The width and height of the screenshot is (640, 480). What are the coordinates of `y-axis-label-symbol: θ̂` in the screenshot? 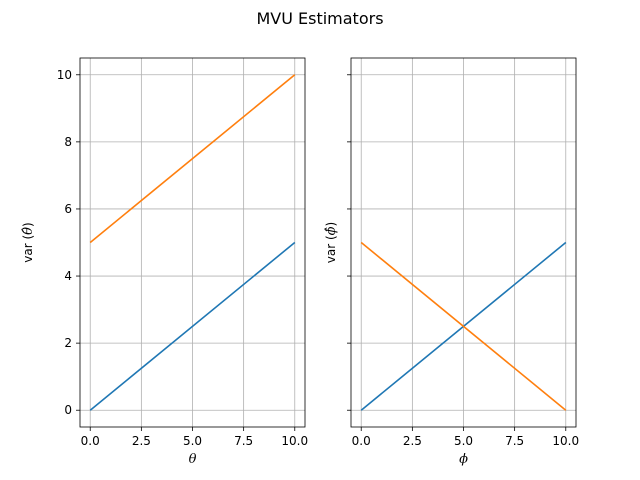 It's located at (28, 231).